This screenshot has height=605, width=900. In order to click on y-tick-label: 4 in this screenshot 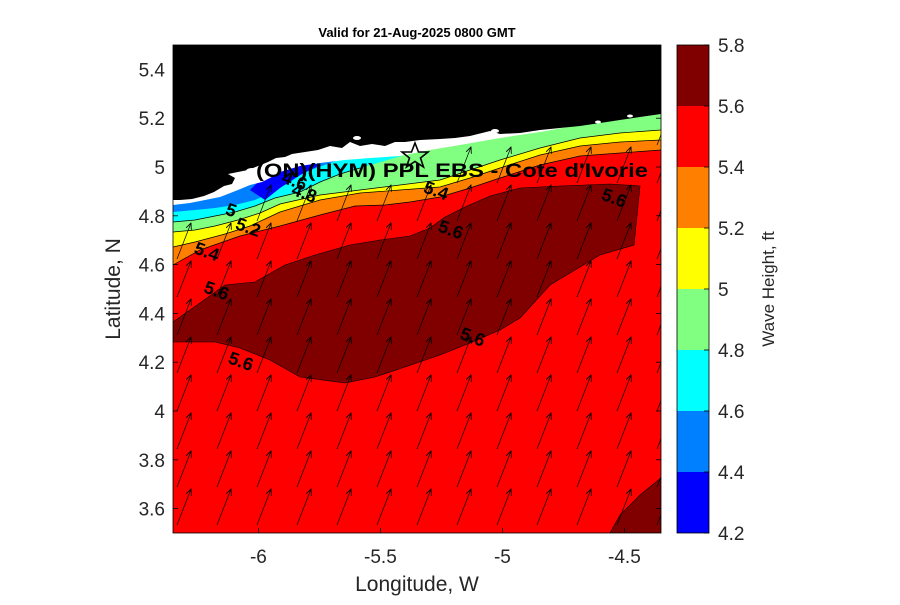, I will do `click(159, 412)`.